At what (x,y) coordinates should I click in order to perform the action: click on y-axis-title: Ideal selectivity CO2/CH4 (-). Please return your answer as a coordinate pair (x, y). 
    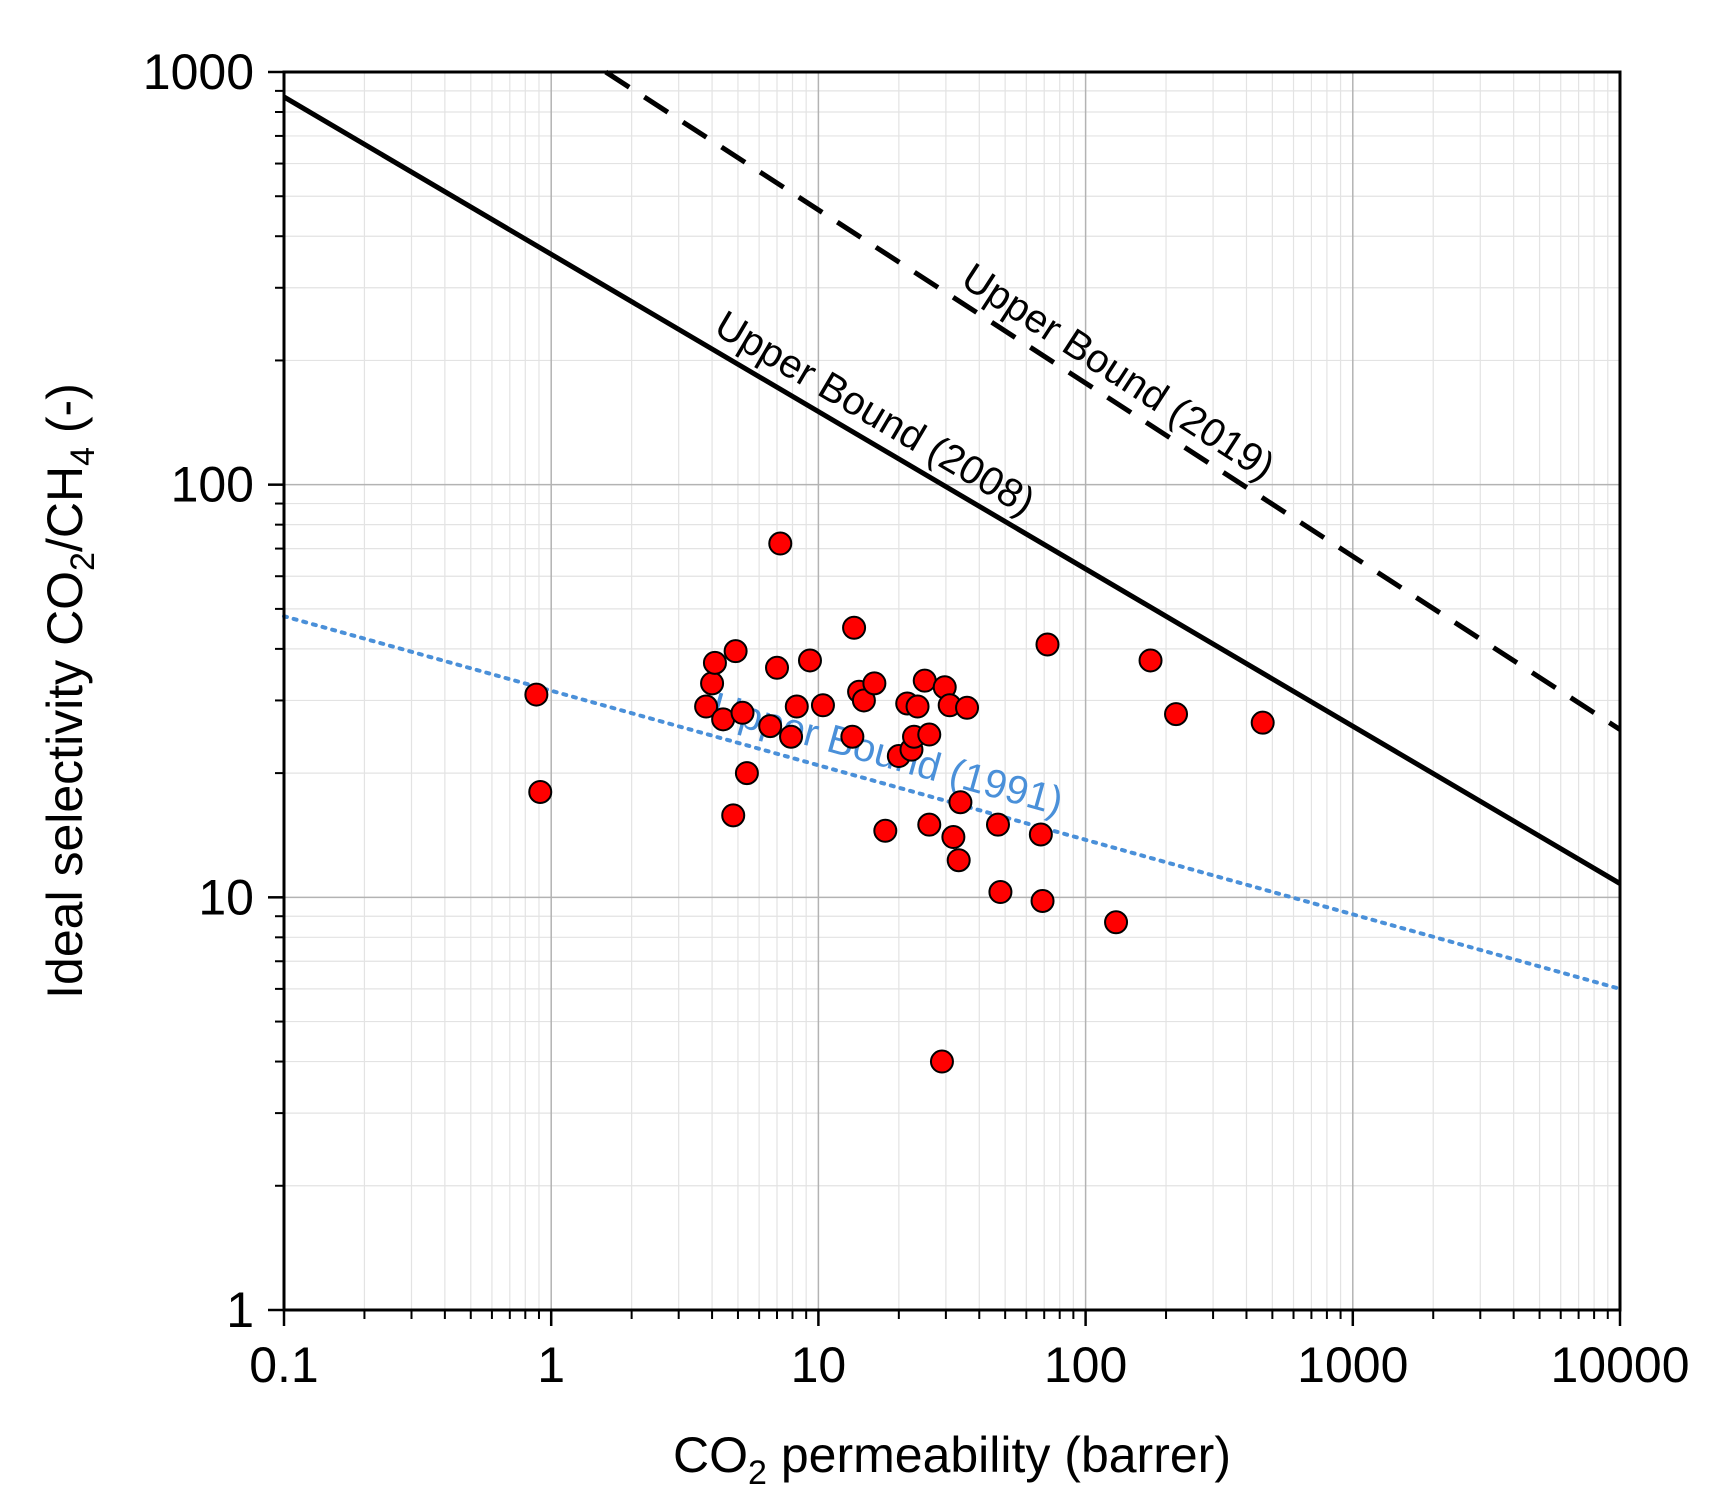
    Looking at the image, I should click on (69, 691).